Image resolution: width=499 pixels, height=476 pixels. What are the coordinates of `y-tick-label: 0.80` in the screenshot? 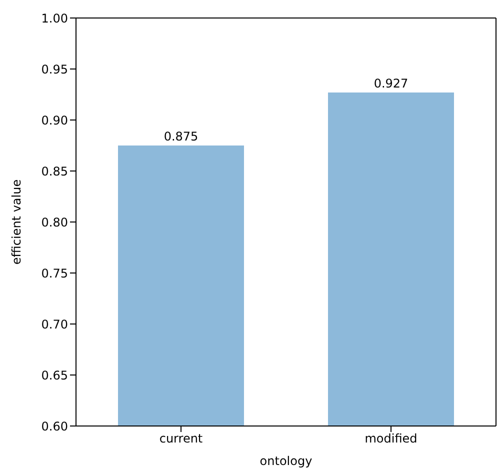 It's located at (54, 222).